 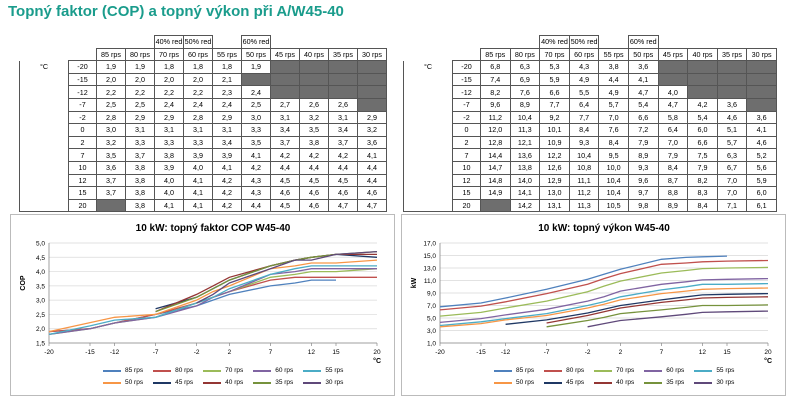 I want to click on value-cell: 5,5, so click(x=584, y=92).